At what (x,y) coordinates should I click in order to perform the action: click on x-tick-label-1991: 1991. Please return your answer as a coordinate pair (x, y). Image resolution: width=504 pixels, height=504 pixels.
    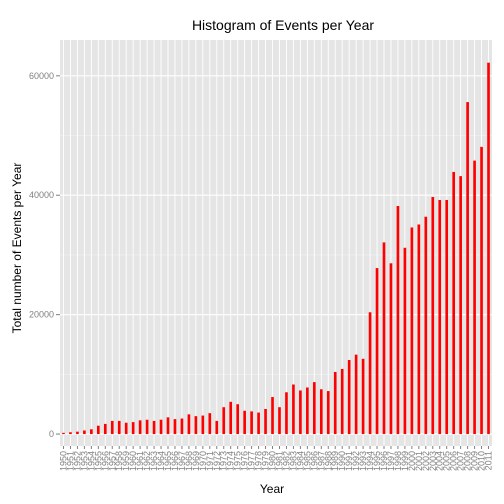
    Looking at the image, I should click on (349, 461).